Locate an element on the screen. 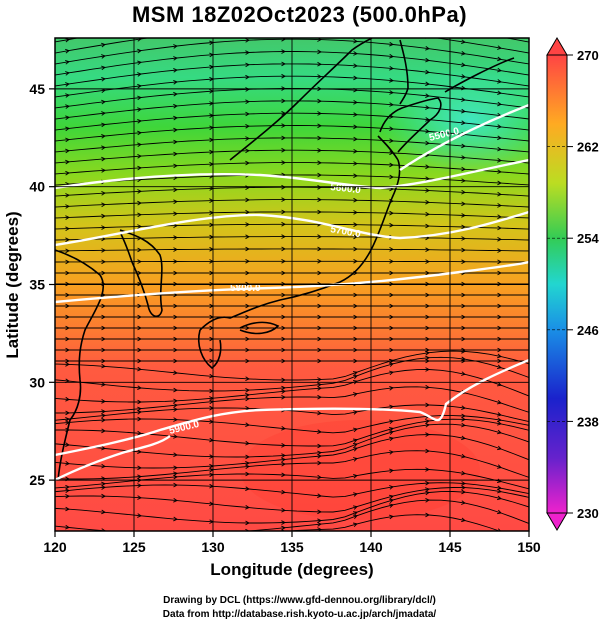 The width and height of the screenshot is (599, 625). contour-label-5600: 5600.0 is located at coordinates (346, 189).